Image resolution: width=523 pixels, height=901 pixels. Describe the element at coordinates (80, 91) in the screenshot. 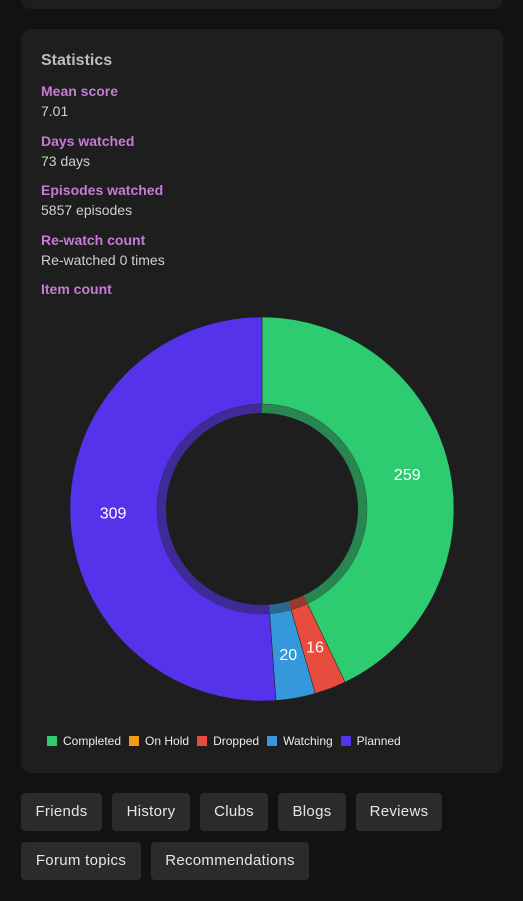

I see `stat-label: Mean score` at that location.